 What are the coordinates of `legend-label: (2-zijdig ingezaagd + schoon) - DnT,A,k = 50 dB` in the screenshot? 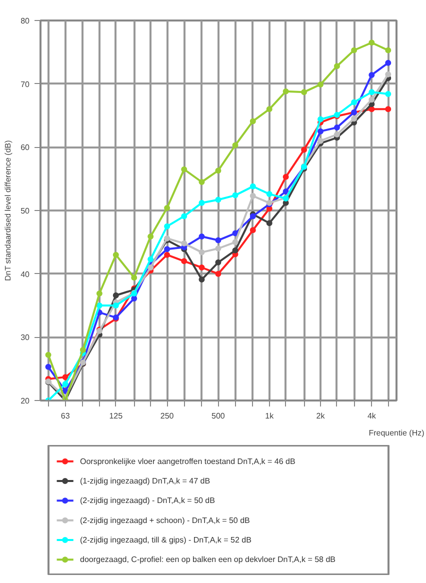 It's located at (165, 520).